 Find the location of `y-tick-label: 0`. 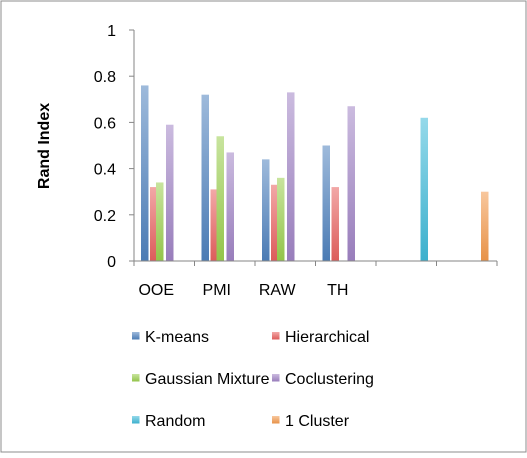

y-tick-label: 0 is located at coordinates (111, 262).